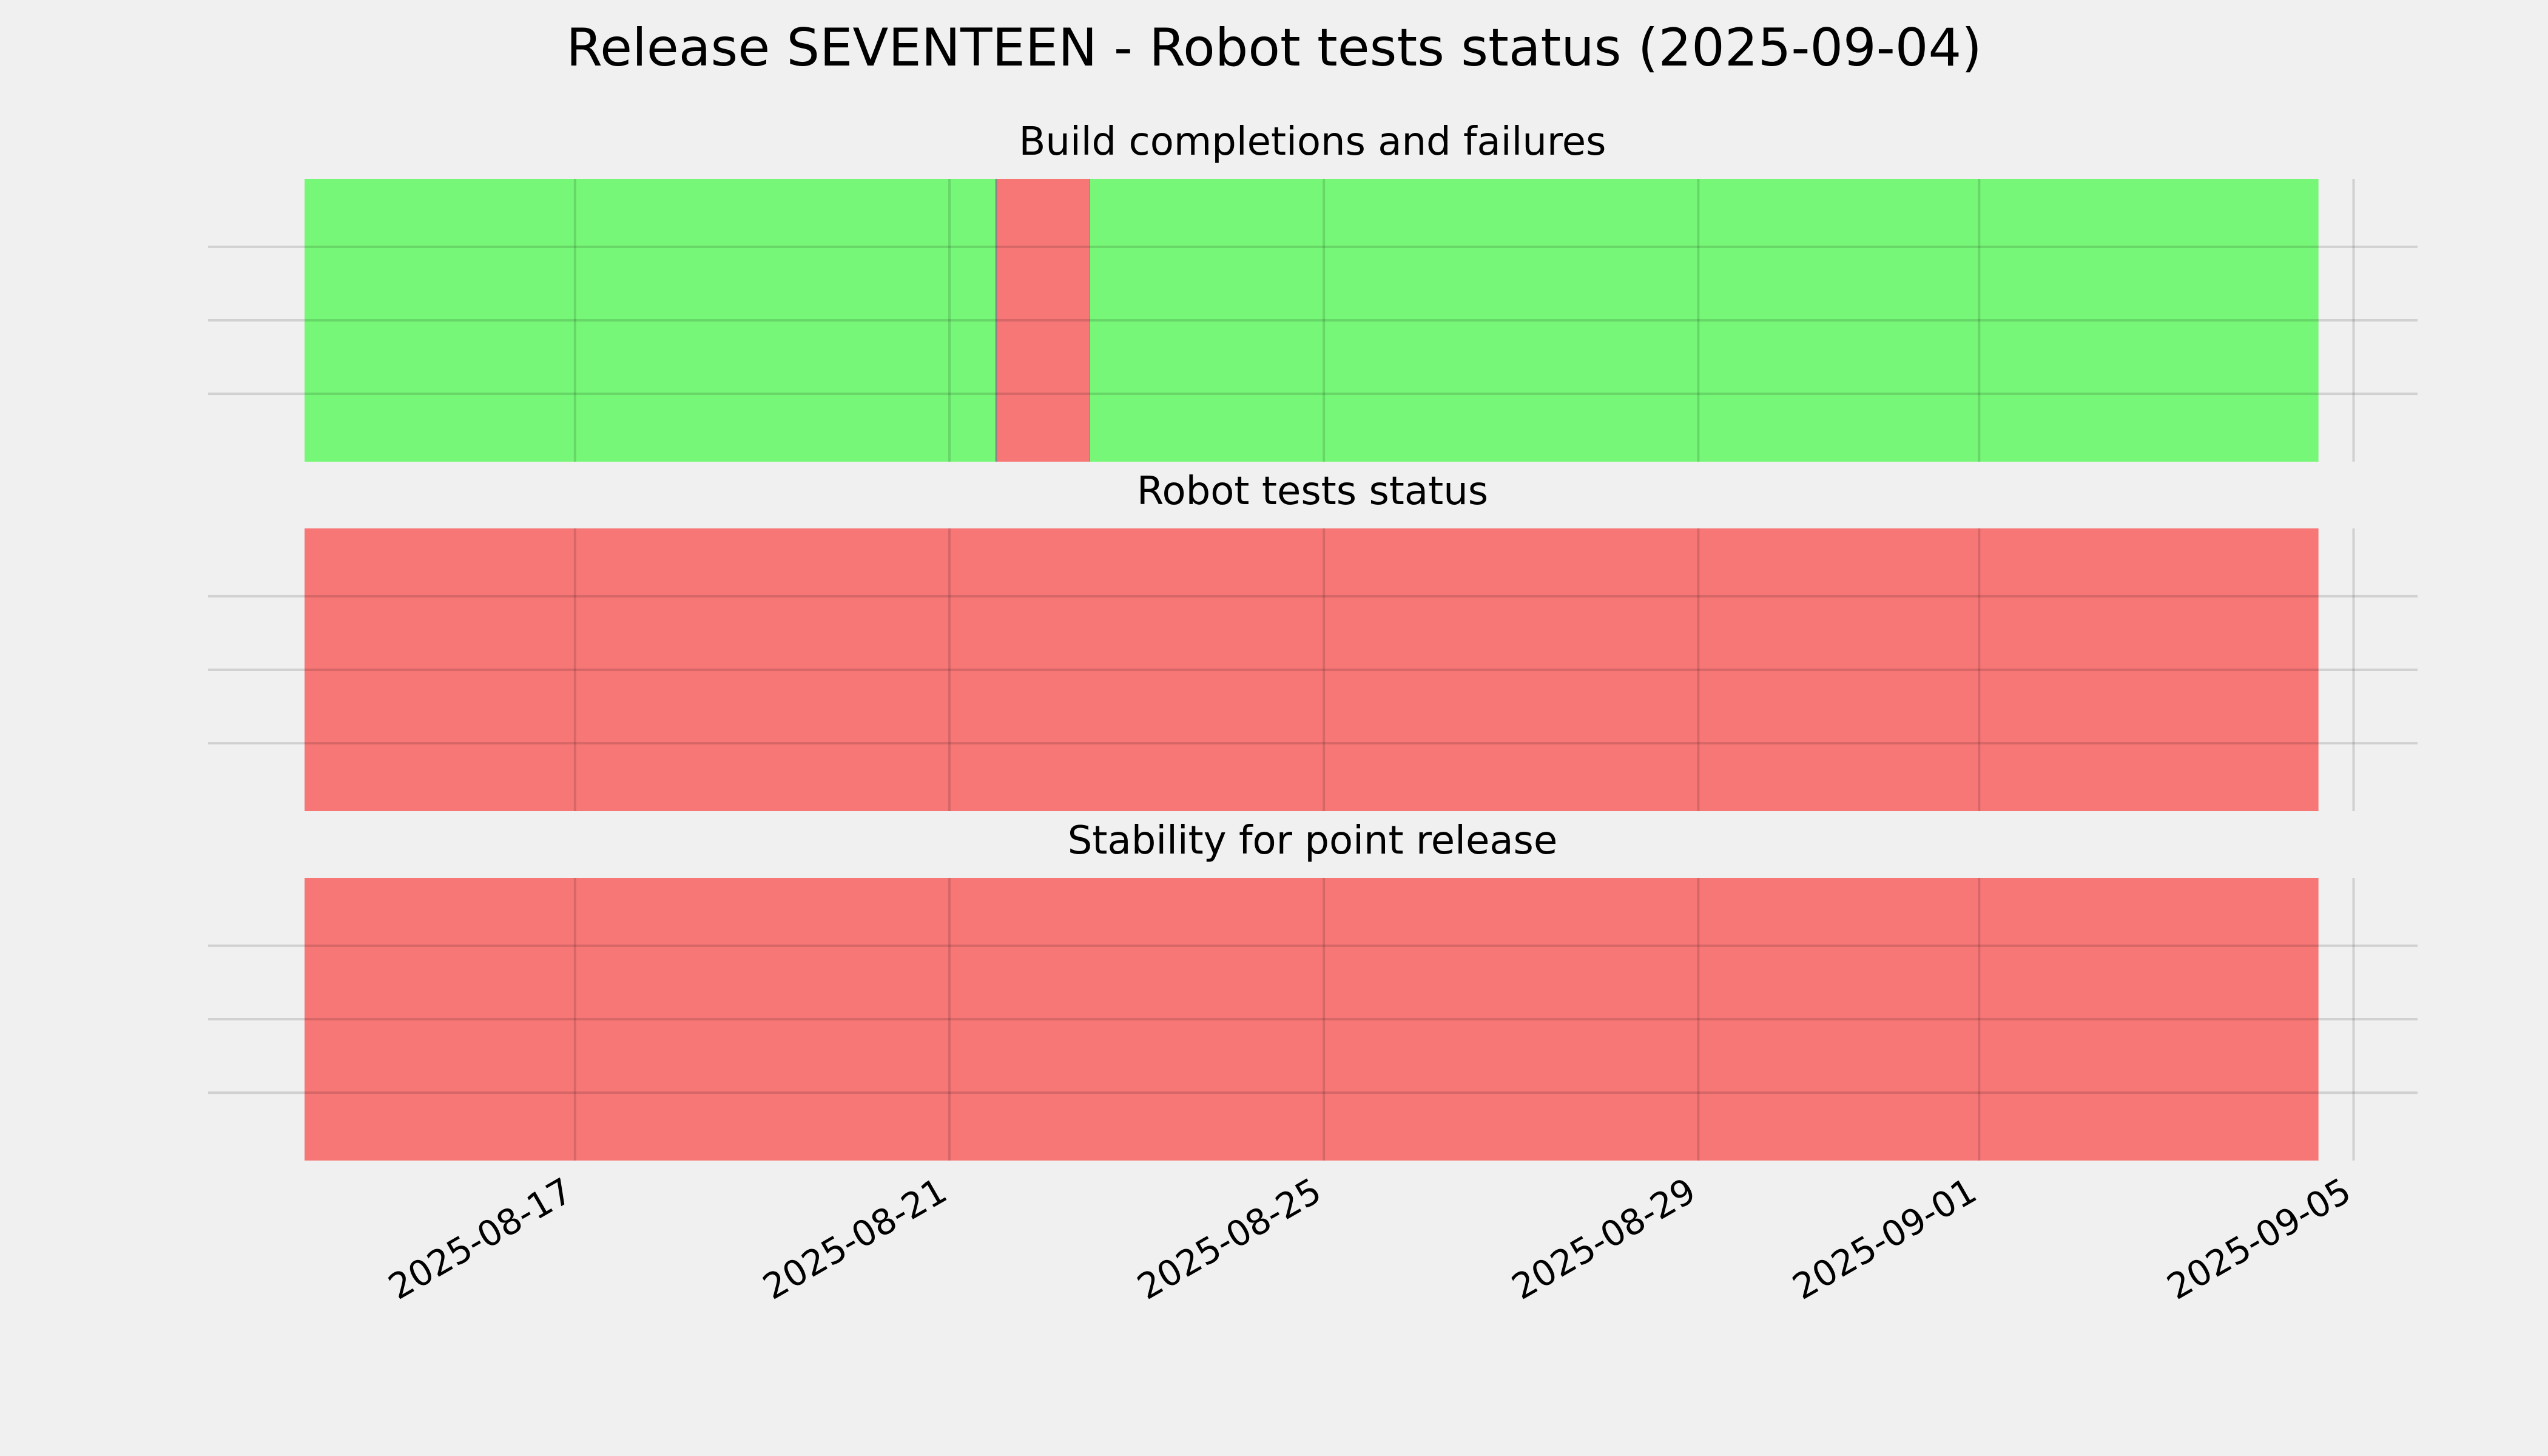 This screenshot has height=1456, width=2548. Describe the element at coordinates (1312, 491) in the screenshot. I see `panel-title: Robot tests status` at that location.